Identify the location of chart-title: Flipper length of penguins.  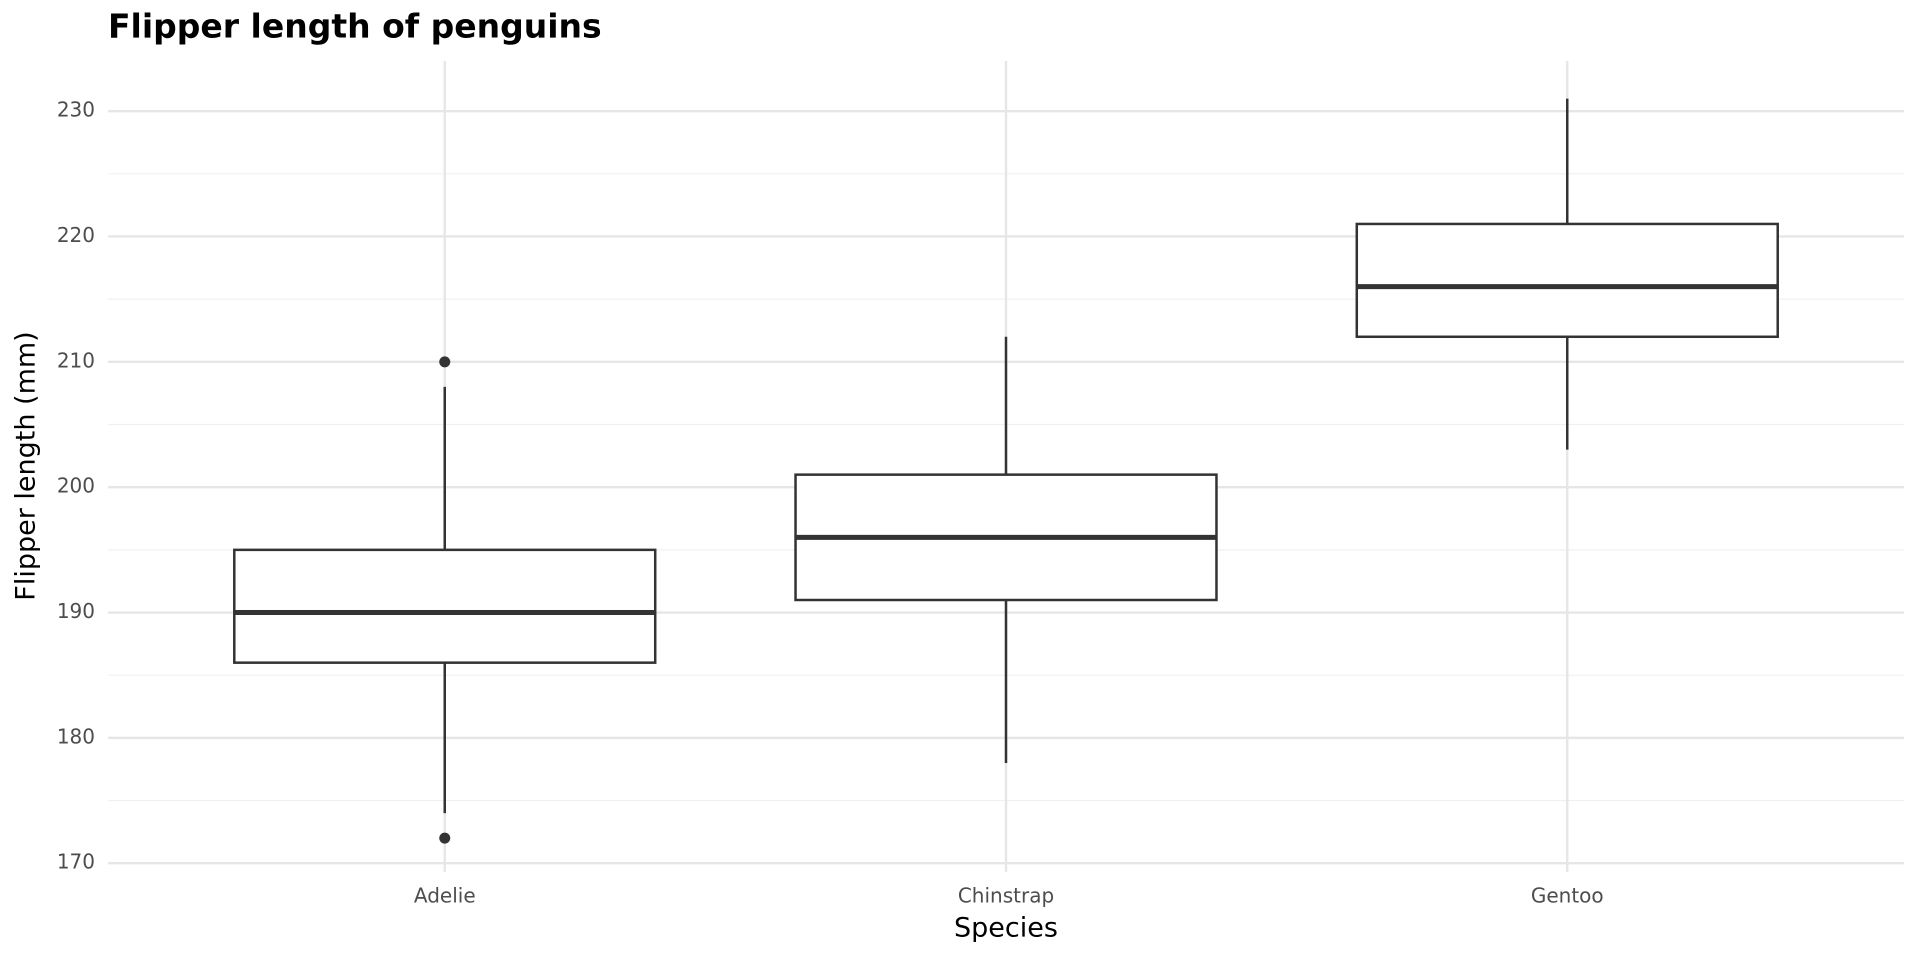
(355, 26).